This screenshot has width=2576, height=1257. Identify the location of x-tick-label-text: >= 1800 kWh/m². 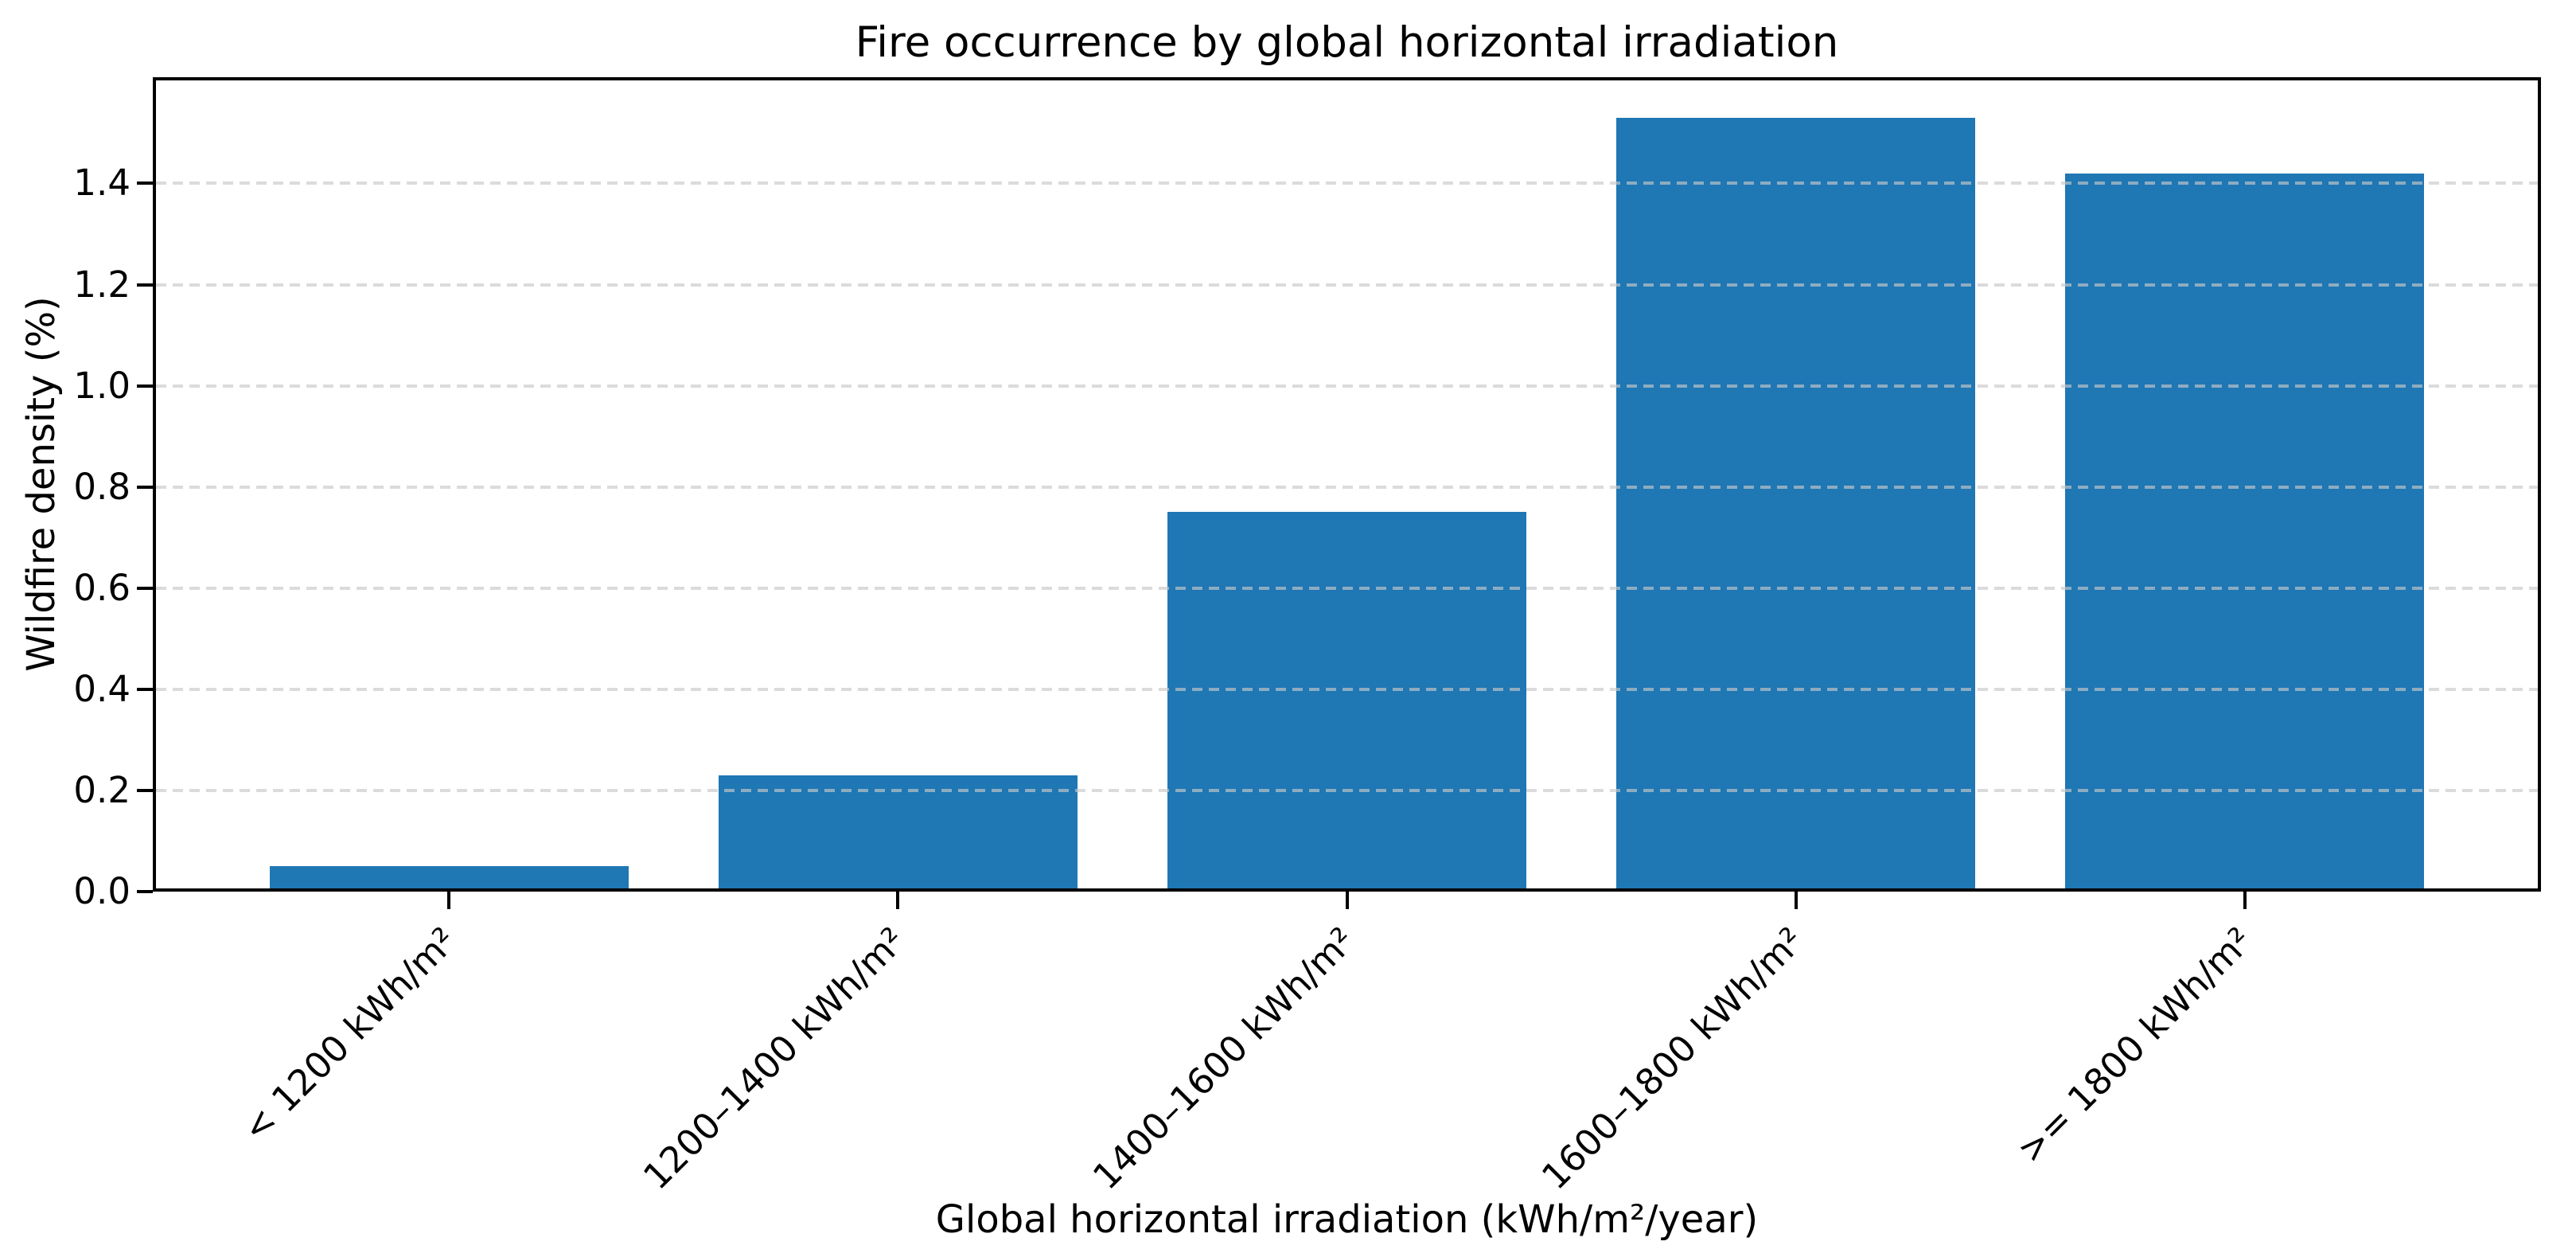
(2135, 1045).